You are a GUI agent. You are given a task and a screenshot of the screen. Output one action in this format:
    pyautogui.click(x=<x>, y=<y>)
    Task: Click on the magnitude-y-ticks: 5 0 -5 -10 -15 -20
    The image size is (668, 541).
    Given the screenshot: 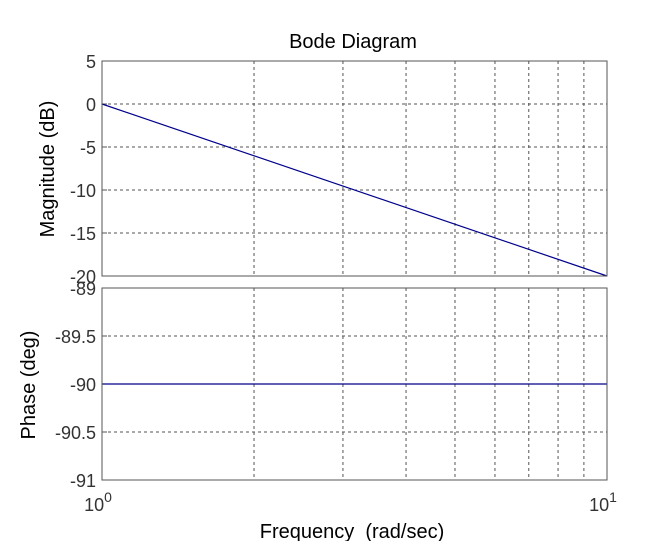 What is the action you would take?
    pyautogui.click(x=88, y=169)
    